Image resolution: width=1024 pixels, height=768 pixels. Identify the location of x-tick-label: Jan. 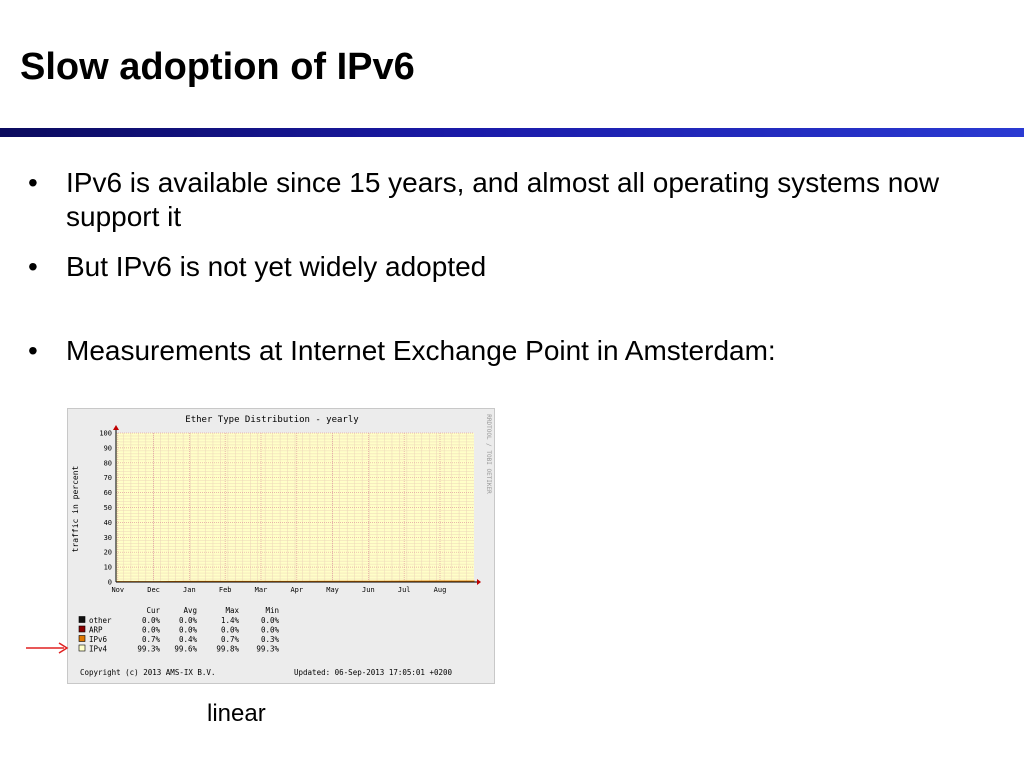
(189, 590).